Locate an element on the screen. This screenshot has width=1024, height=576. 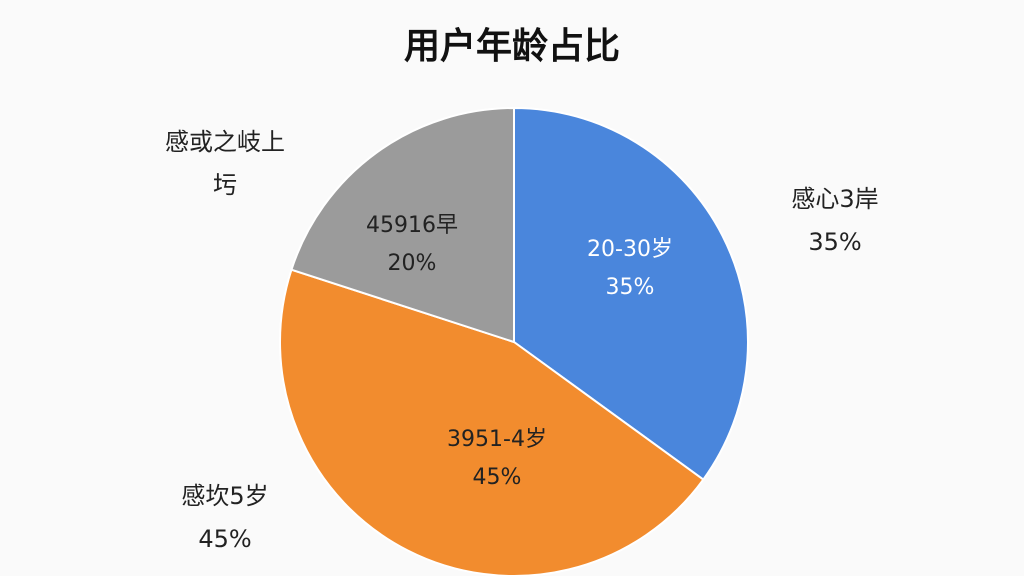
slice-label: 3951-4岁 is located at coordinates (497, 439).